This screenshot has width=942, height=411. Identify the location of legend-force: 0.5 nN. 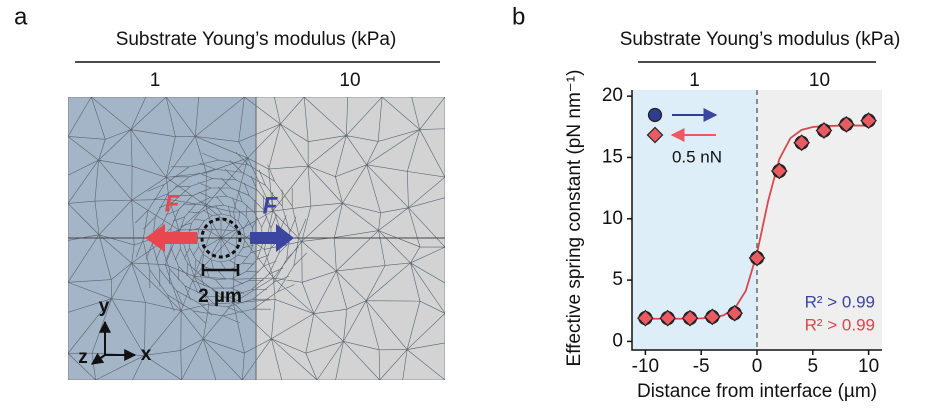
(697, 156).